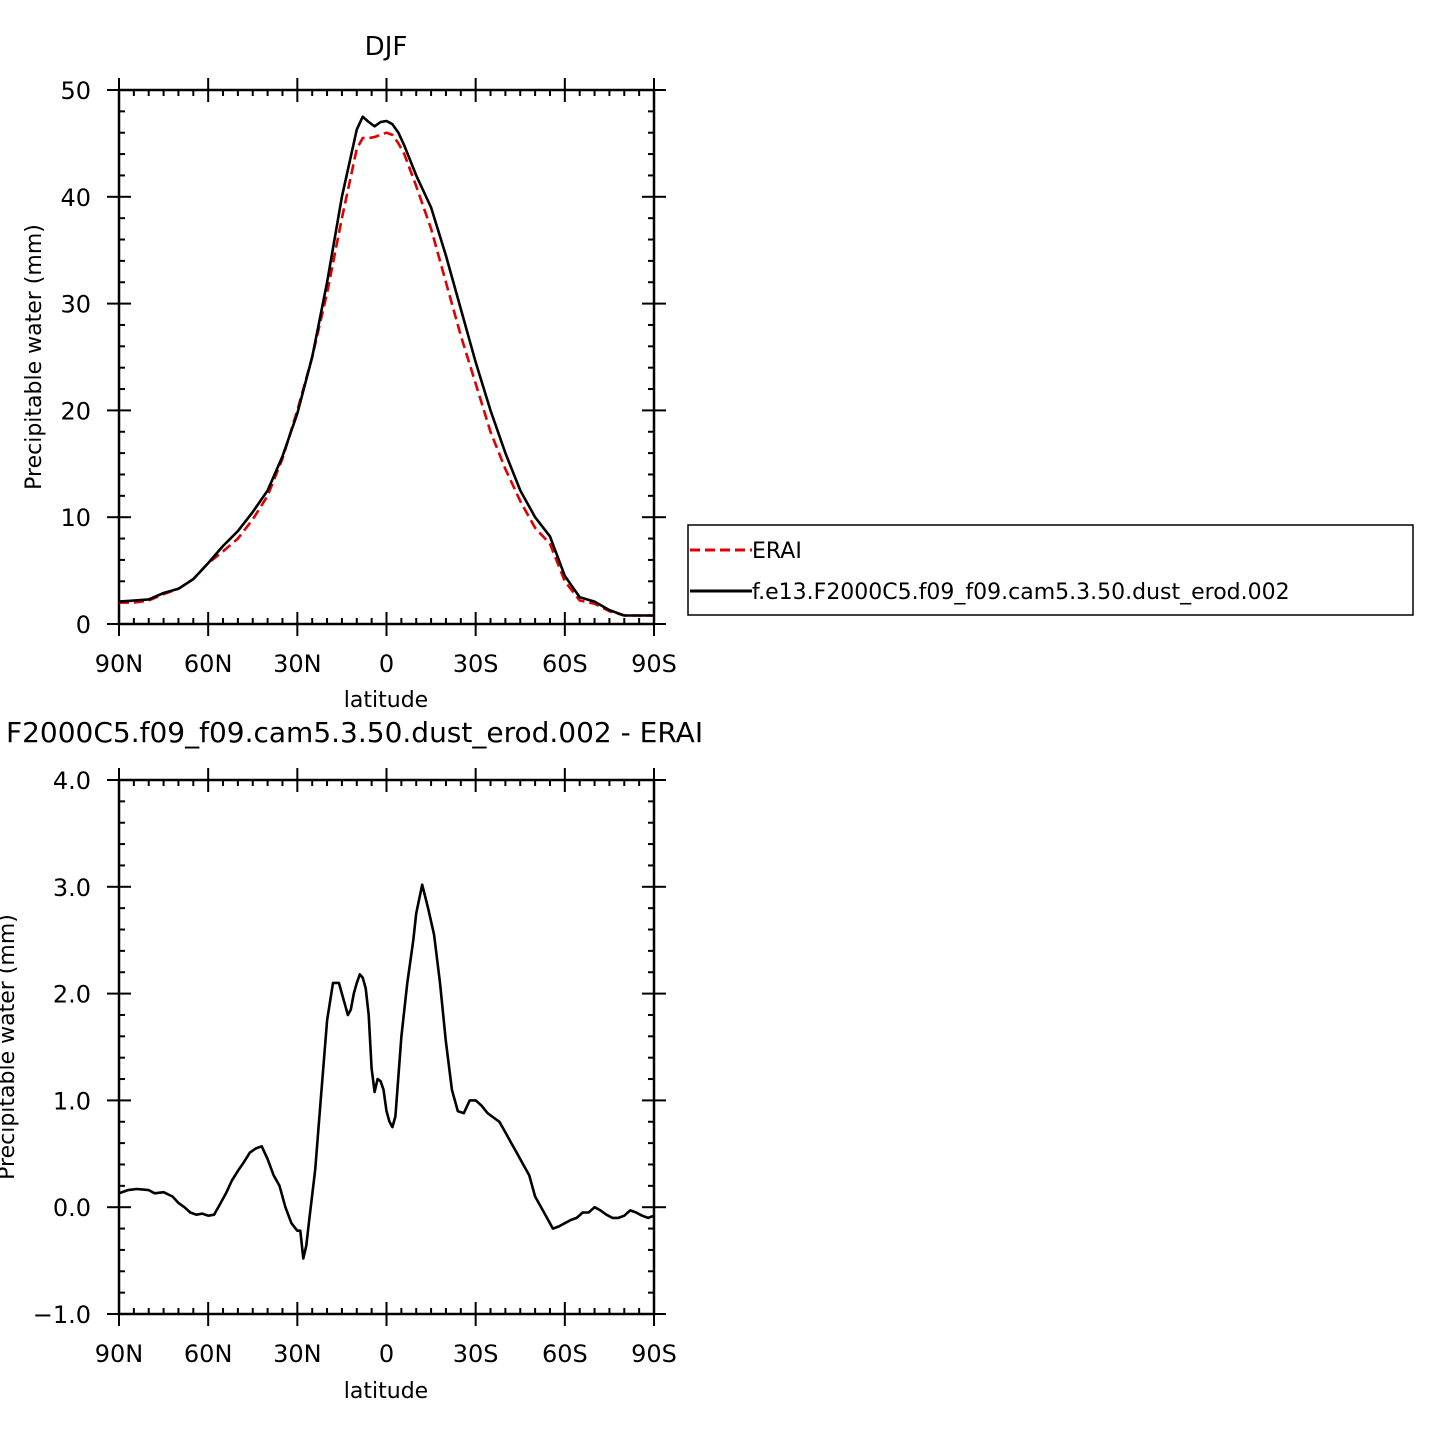  What do you see at coordinates (565, 664) in the screenshot?
I see `top-x-tick-label: 60S` at bounding box center [565, 664].